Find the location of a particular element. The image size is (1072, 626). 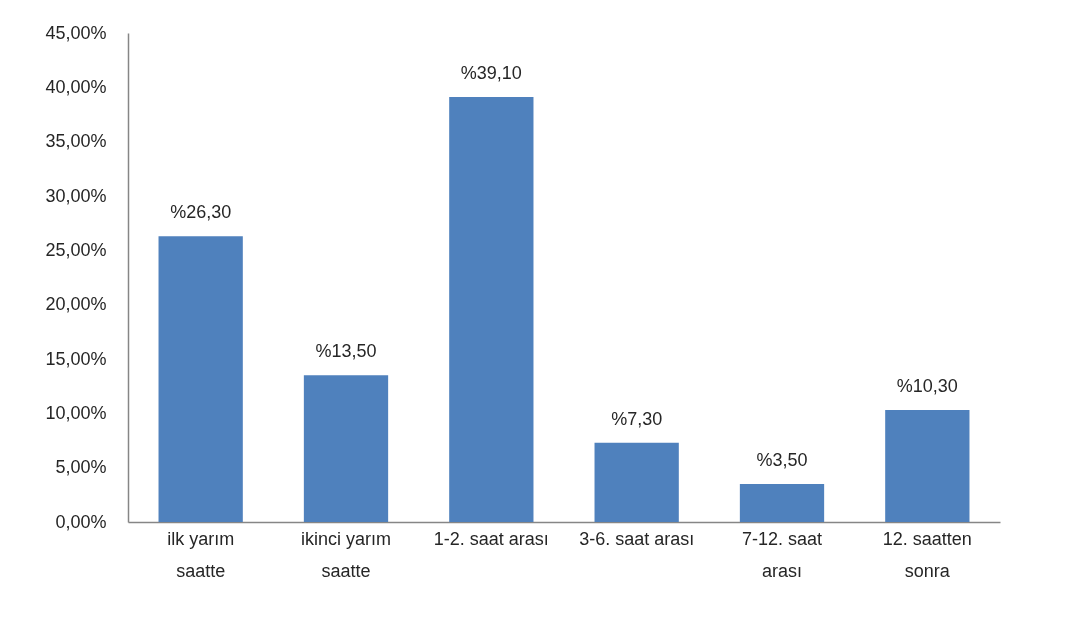

y-tick-label: 30,00% is located at coordinates (76, 195).